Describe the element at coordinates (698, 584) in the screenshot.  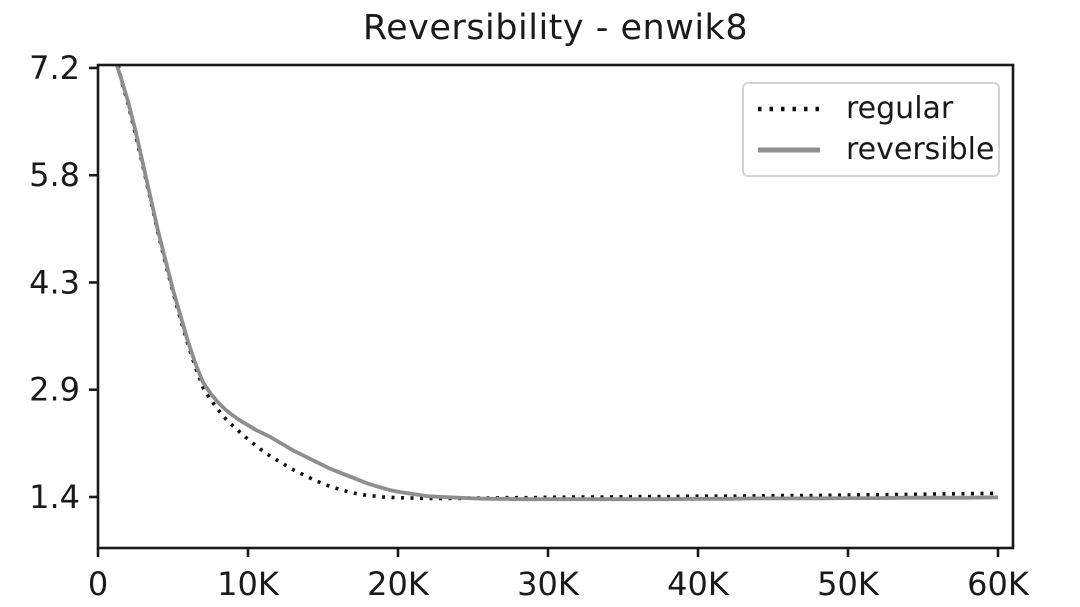
I see `x-axis-tick-label: 40K` at that location.